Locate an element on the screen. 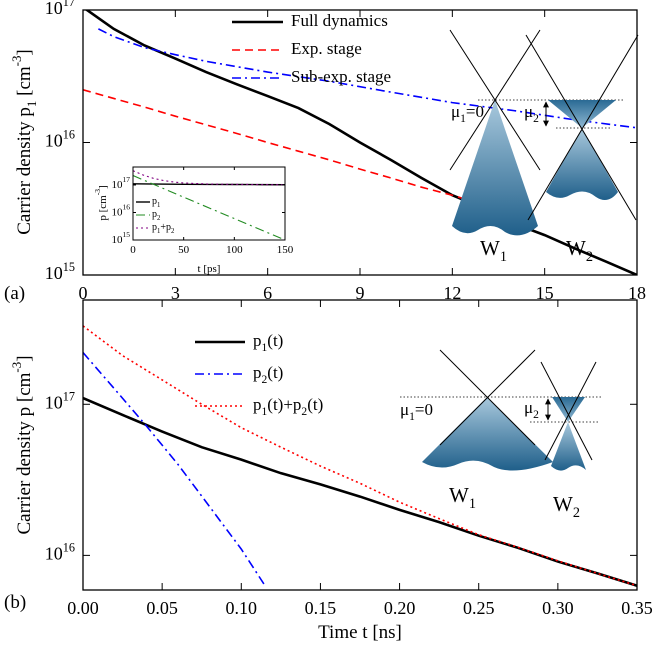 This screenshot has height=650, width=657. legend-label: p1+p2 is located at coordinates (163, 228).